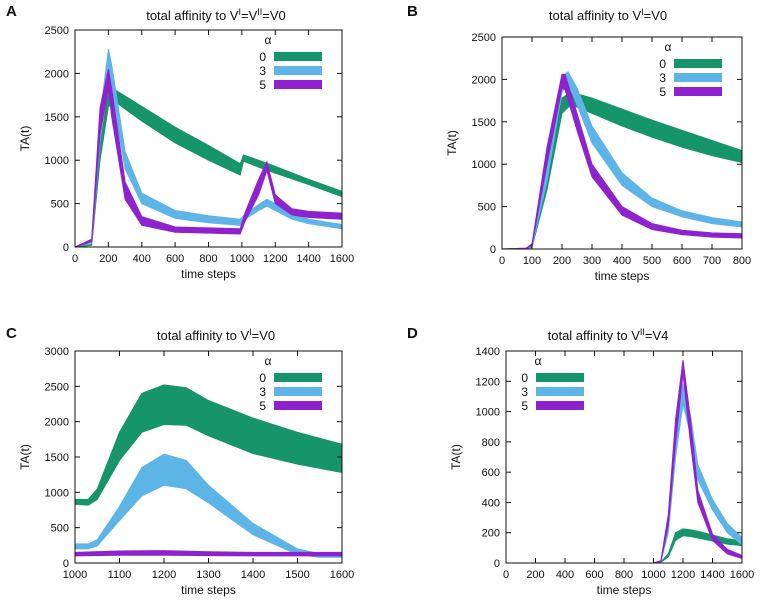 Image resolution: width=762 pixels, height=612 pixels. What do you see at coordinates (608, 335) in the screenshot?
I see `chart-title: total affinity to VII=V4` at bounding box center [608, 335].